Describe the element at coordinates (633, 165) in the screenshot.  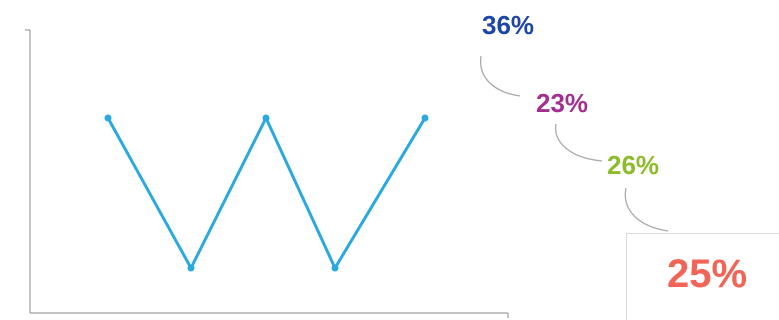
I see `percent-label-3: 26%` at that location.